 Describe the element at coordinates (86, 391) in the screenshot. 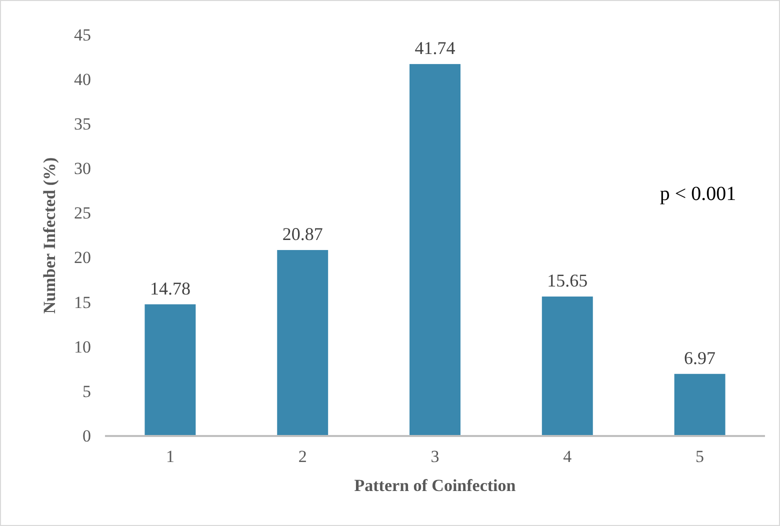

I see `y-tick-label: 5` at that location.